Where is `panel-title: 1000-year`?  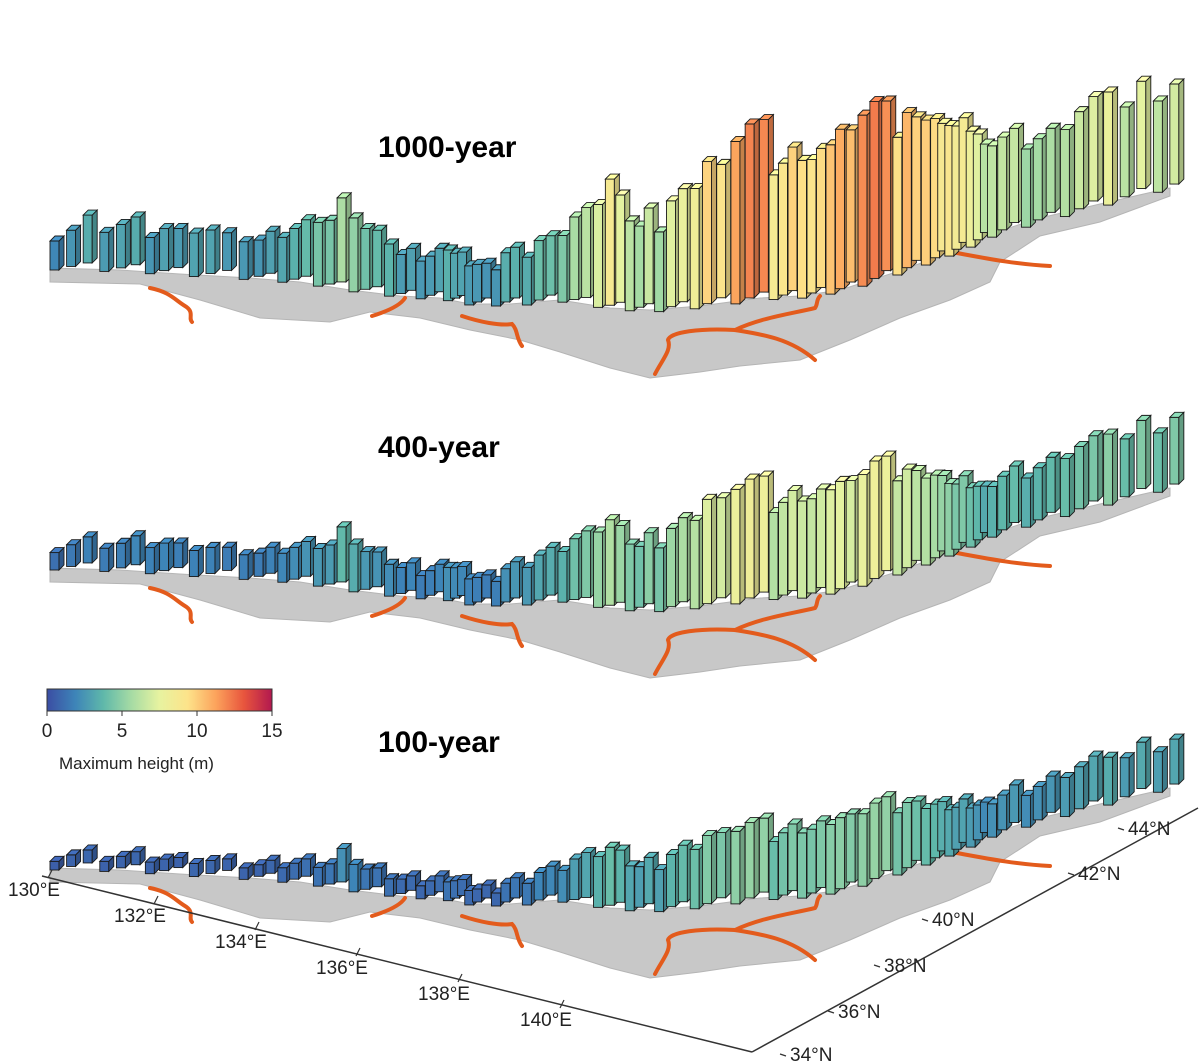
panel-title: 1000-year is located at coordinates (447, 147).